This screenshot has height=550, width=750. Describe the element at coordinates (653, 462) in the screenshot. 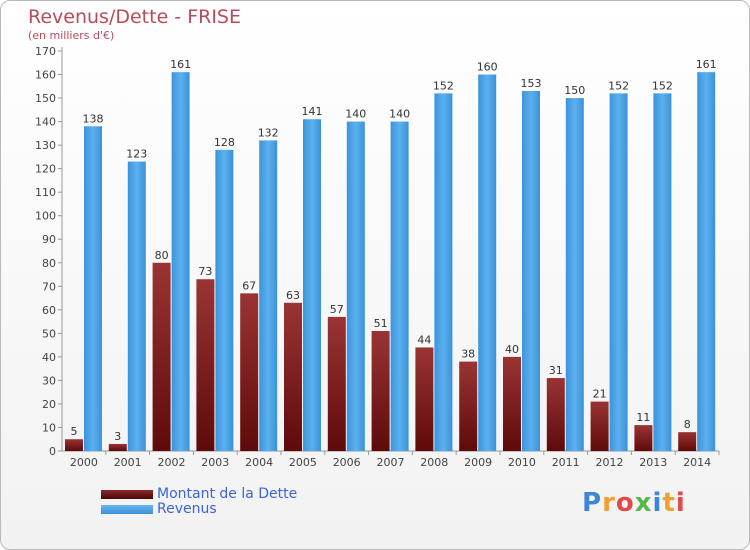

I see `x-tick-label: 2013` at that location.